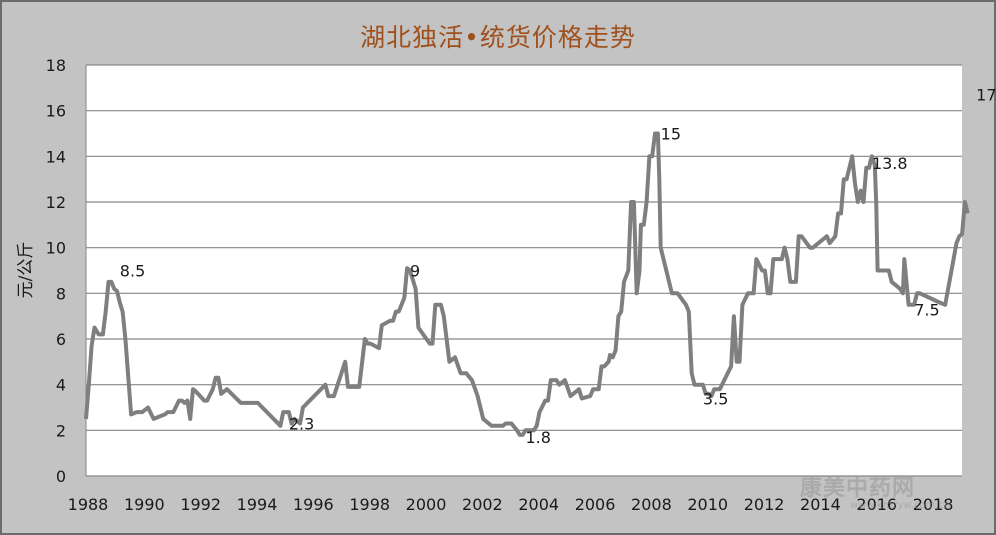  Describe the element at coordinates (56, 202) in the screenshot. I see `y-tick-label: 12` at that location.